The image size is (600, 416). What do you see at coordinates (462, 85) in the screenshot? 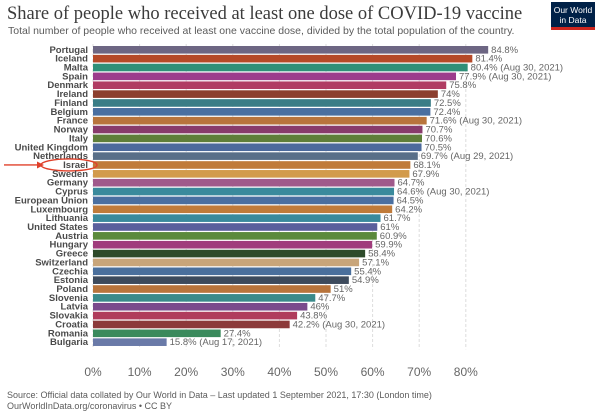
I see `data-label: 75.8%` at bounding box center [462, 85].